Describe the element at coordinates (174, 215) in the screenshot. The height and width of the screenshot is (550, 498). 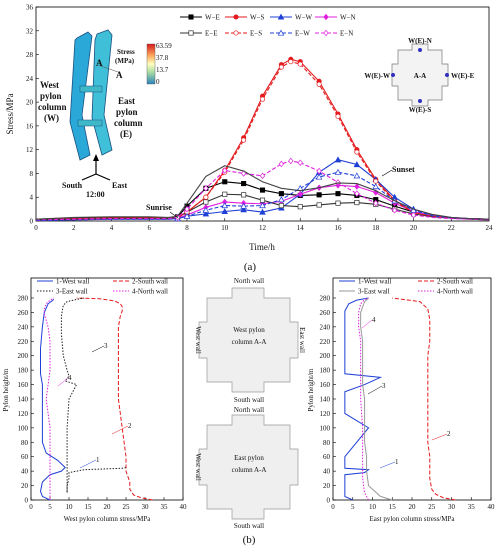
I see `sunrise-pointer` at that location.